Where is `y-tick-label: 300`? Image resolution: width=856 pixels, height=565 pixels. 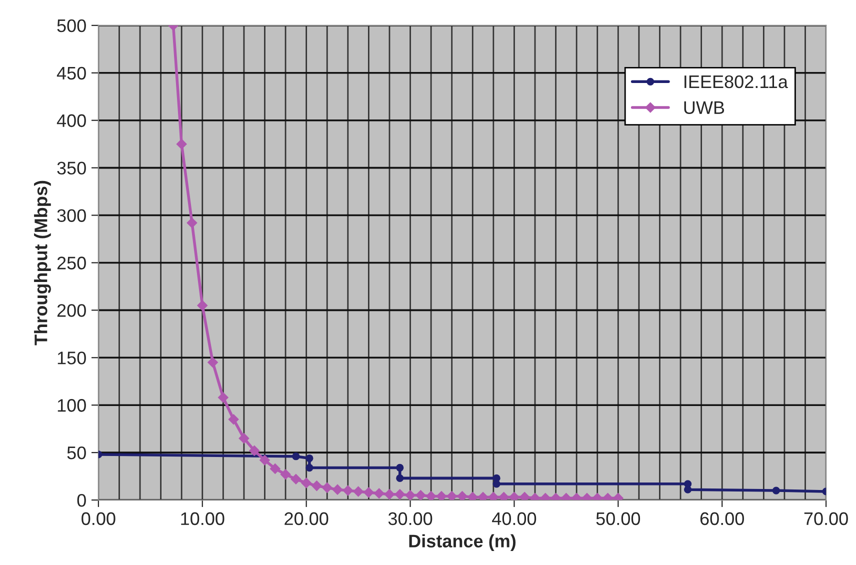
y-tick-label: 300 is located at coordinates (71, 215).